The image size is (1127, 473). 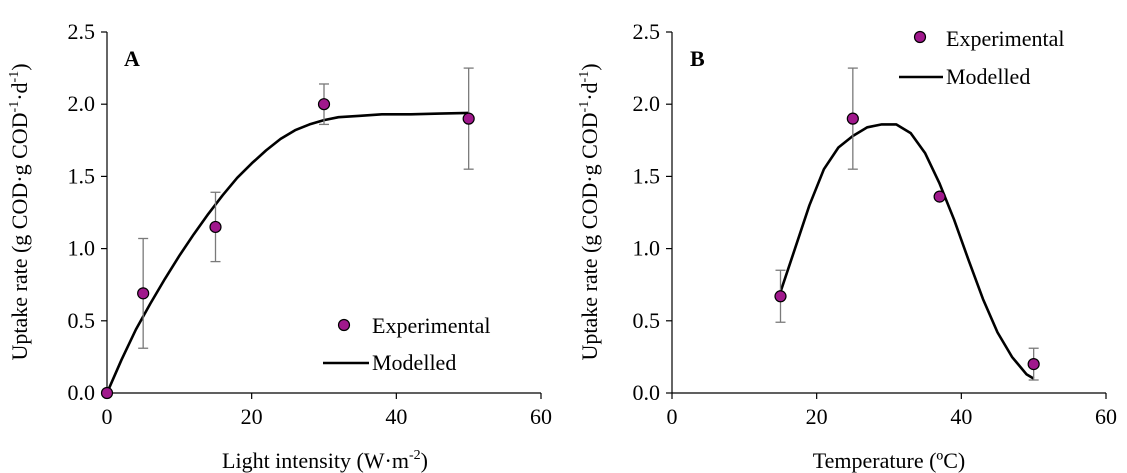 What do you see at coordinates (907, 251) in the screenshot?
I see `modelled-line` at bounding box center [907, 251].